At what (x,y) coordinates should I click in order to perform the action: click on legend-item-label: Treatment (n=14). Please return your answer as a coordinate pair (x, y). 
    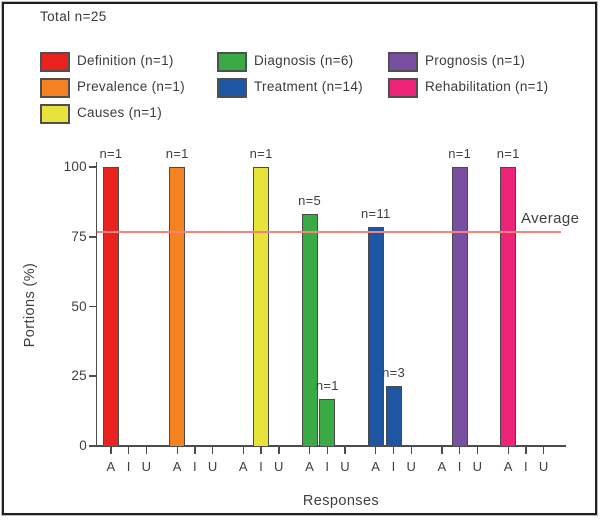
    Looking at the image, I should click on (308, 86).